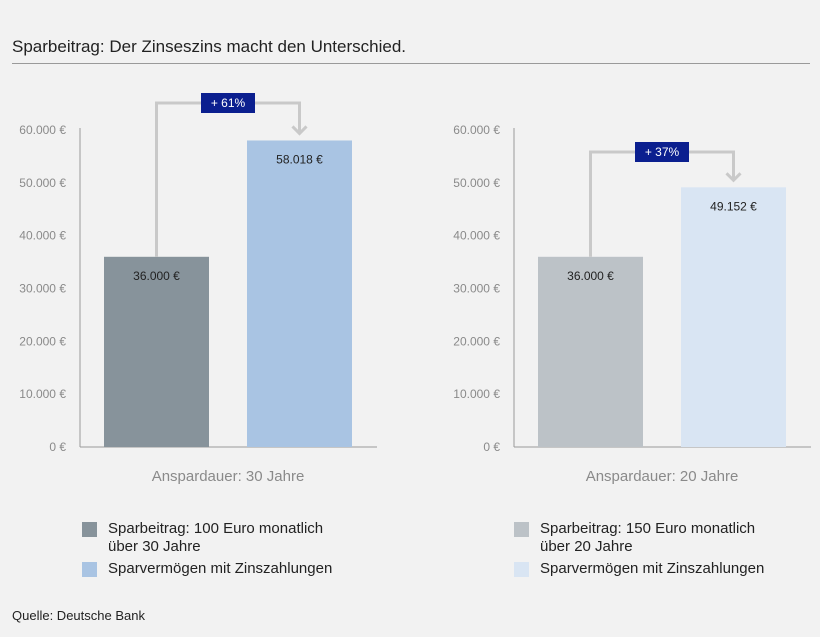  What do you see at coordinates (733, 206) in the screenshot?
I see `bar-value-label: 49.152 €` at bounding box center [733, 206].